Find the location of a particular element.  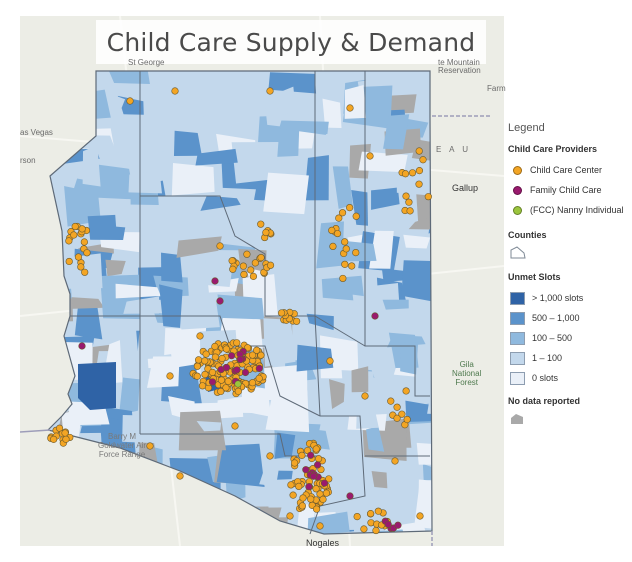

legend-label: 100 – 500 is located at coordinates (552, 338).